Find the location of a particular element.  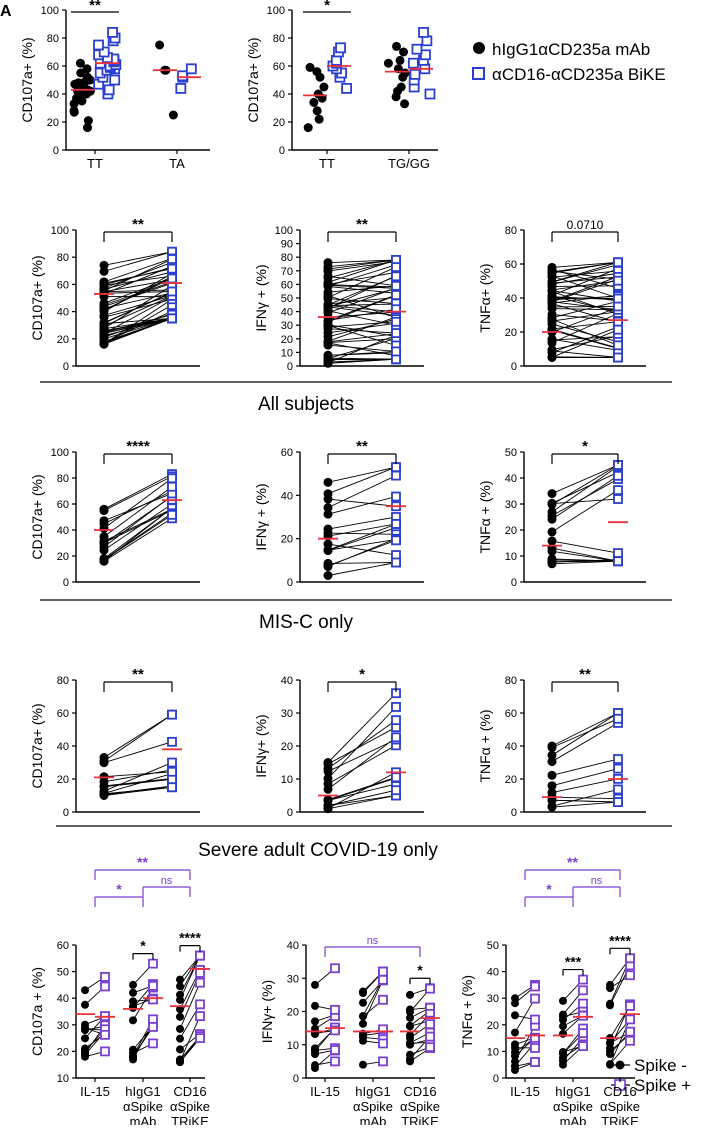

legend-mab-marker is located at coordinates (479, 48).